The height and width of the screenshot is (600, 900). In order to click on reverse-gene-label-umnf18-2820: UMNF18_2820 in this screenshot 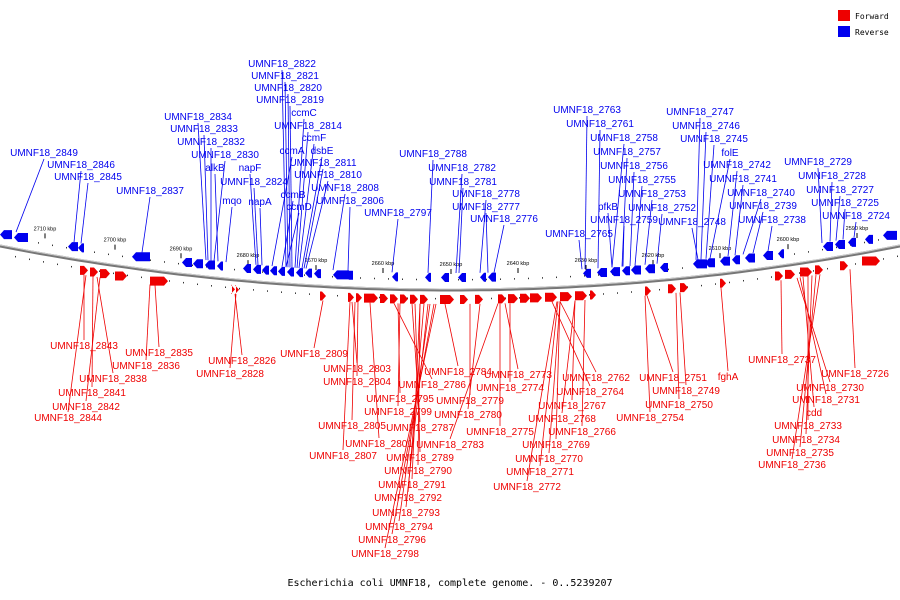, I will do `click(288, 88)`.